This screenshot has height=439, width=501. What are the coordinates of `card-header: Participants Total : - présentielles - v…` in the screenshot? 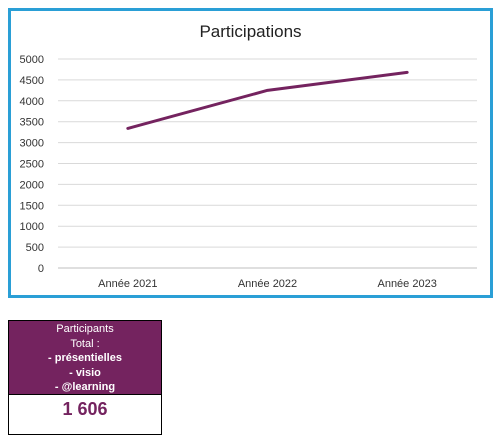 It's located at (85, 357).